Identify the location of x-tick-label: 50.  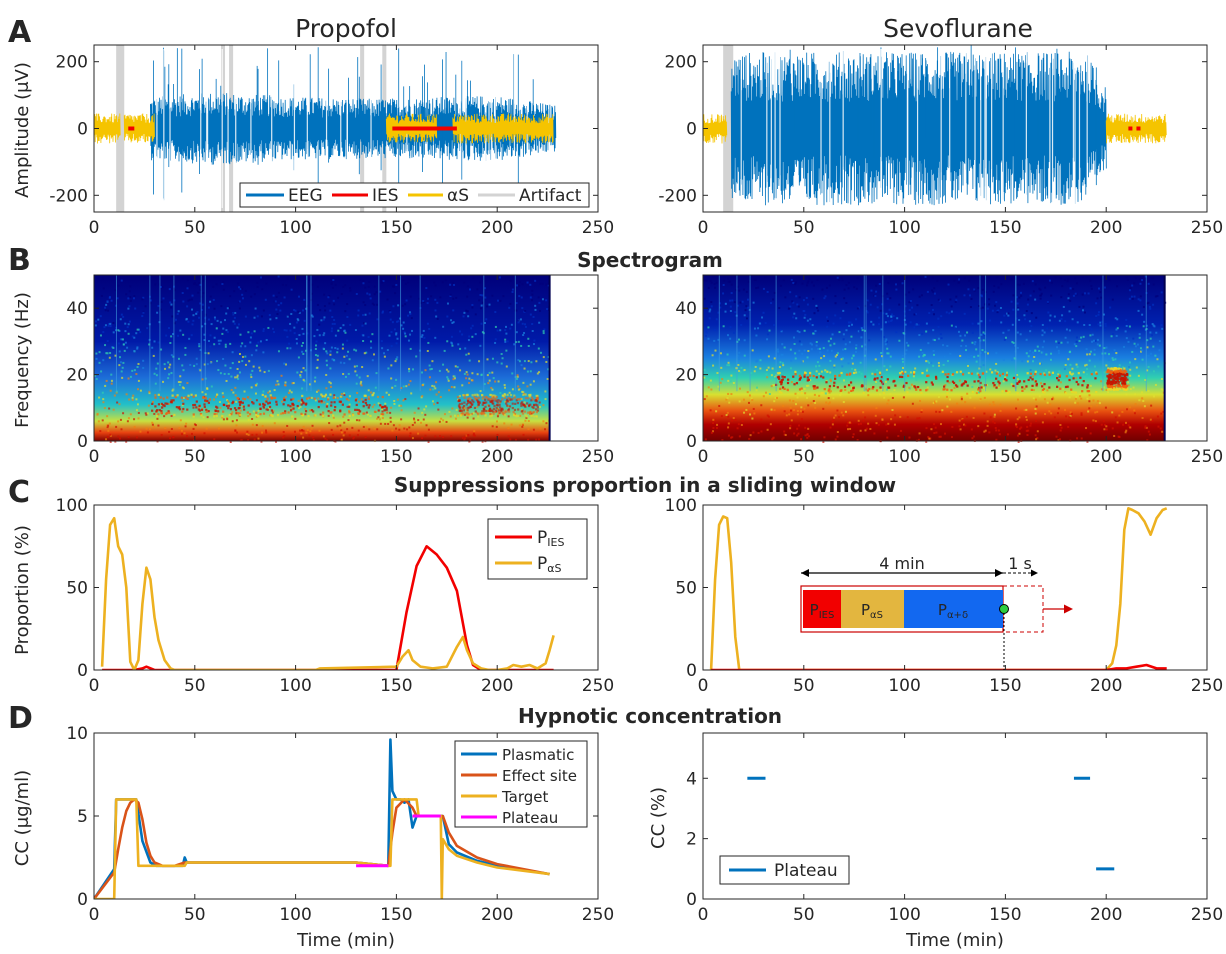
(804, 228).